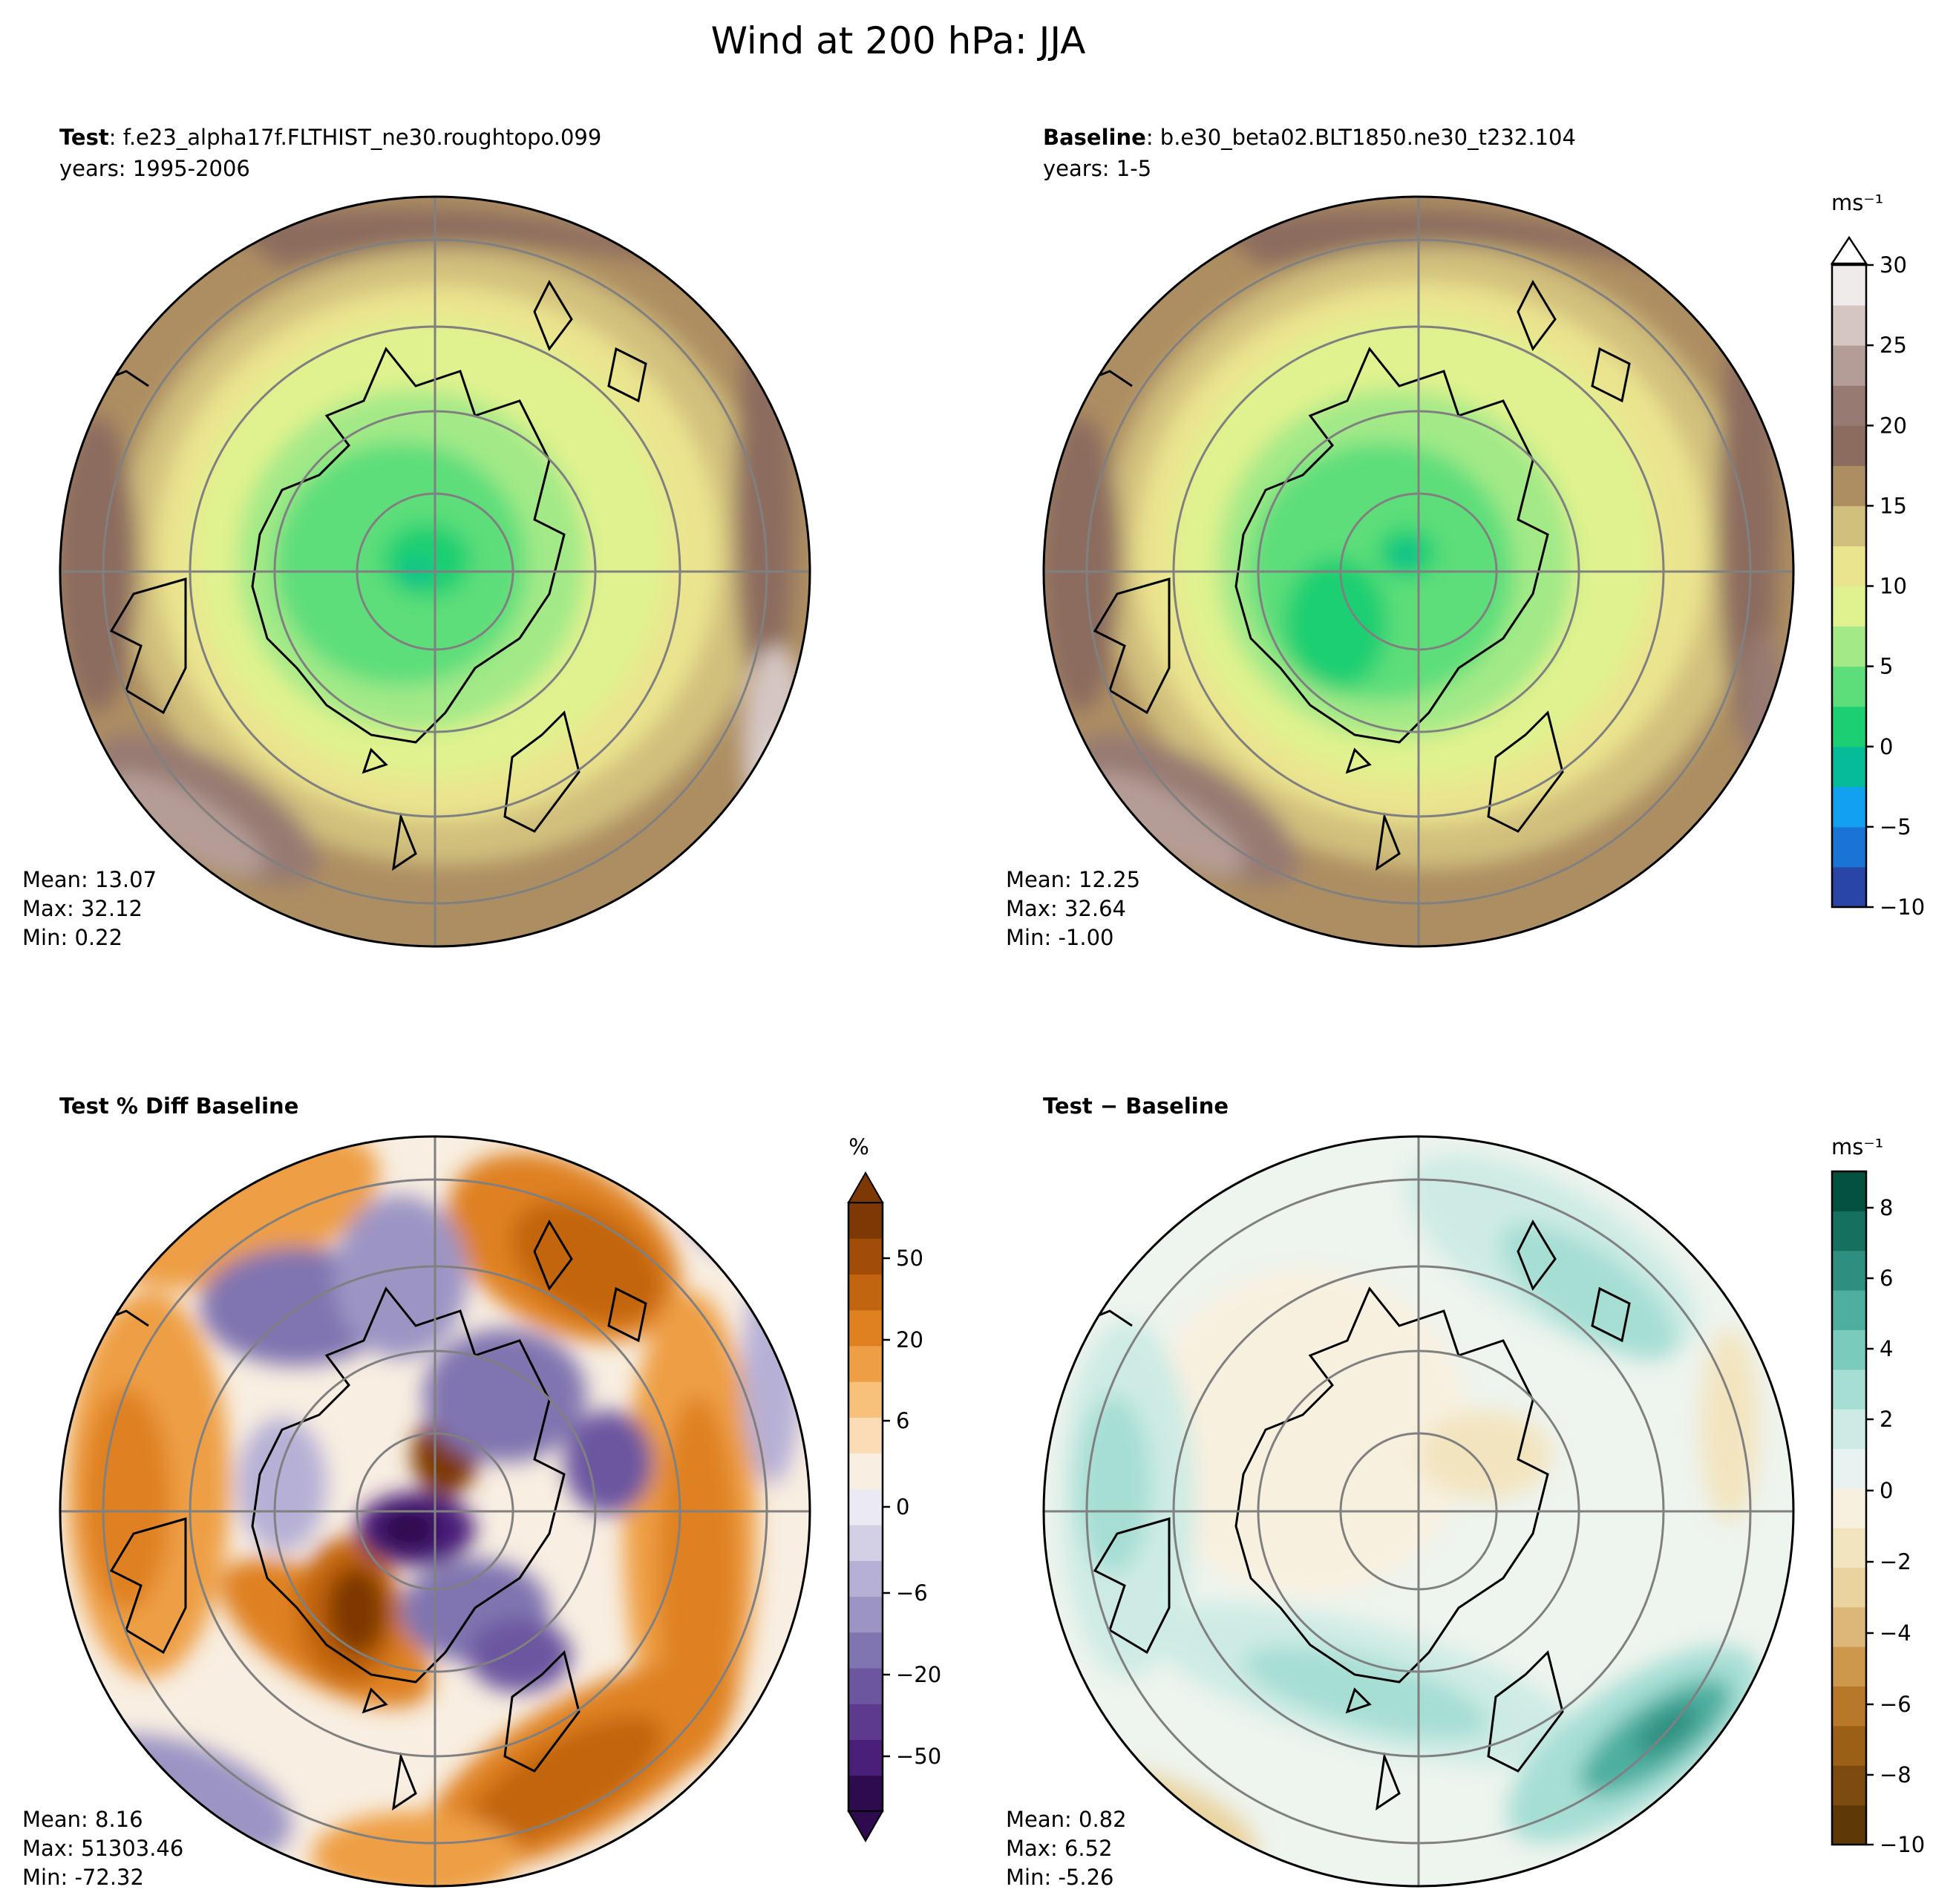 This screenshot has height=1904, width=1956. I want to click on colorbar-tick-label: 30, so click(1893, 265).